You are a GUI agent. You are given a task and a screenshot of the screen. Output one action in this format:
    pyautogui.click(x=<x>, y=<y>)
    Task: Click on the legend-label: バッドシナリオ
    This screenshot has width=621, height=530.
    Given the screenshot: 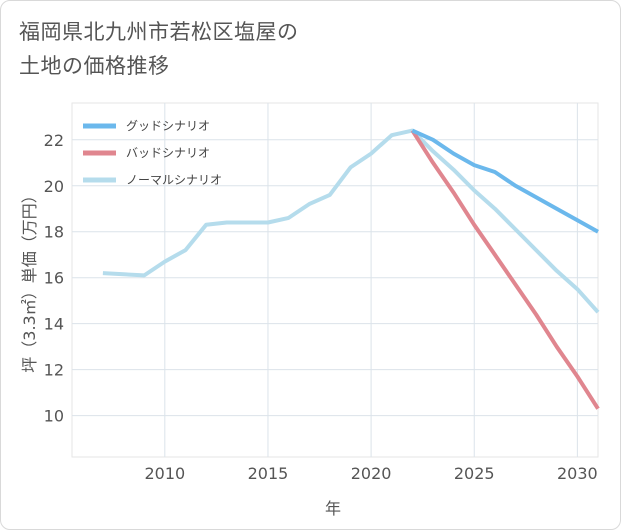 What is the action you would take?
    pyautogui.click(x=168, y=153)
    